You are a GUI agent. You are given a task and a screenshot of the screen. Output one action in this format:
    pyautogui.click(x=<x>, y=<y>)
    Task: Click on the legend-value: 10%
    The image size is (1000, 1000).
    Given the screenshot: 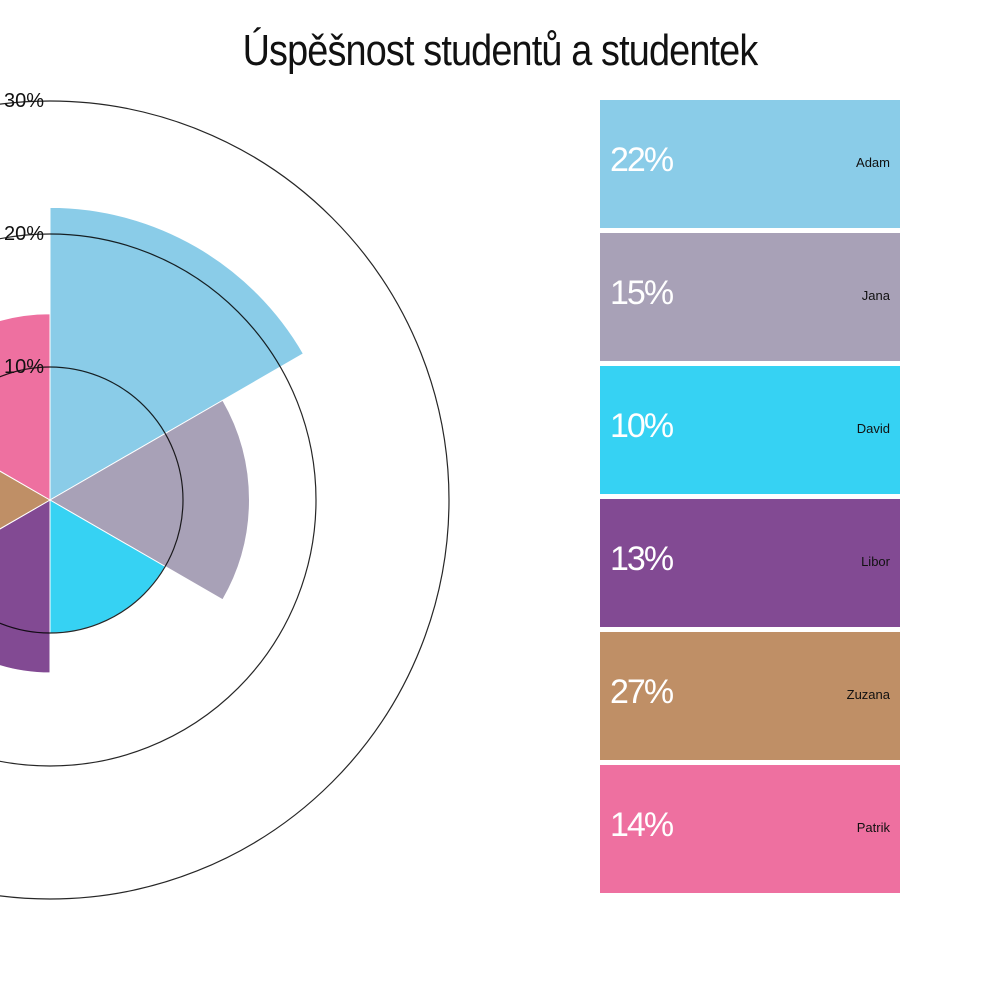 What is the action you would take?
    pyautogui.click(x=642, y=426)
    